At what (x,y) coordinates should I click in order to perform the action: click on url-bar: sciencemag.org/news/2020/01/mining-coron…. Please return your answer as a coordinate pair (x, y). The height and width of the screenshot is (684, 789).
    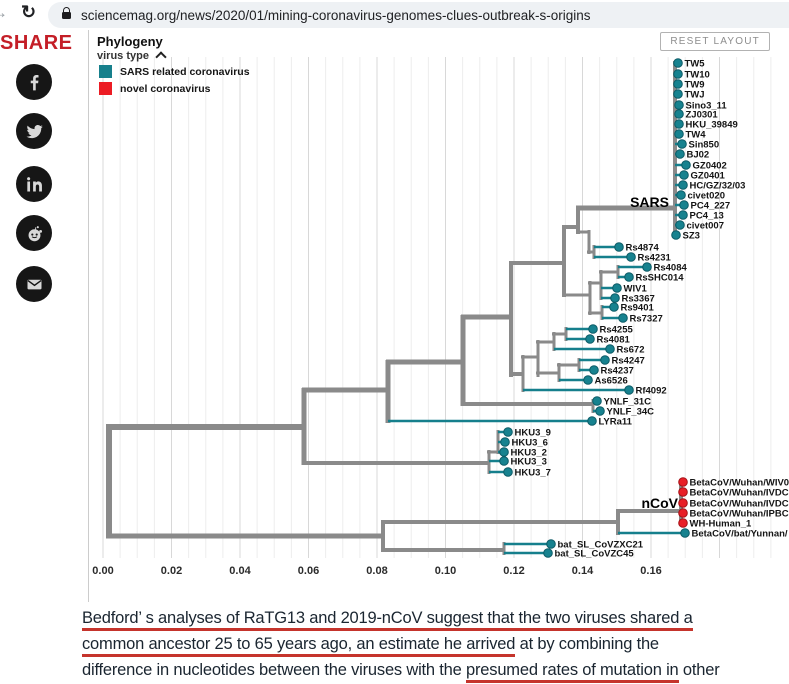
    Looking at the image, I should click on (418, 15).